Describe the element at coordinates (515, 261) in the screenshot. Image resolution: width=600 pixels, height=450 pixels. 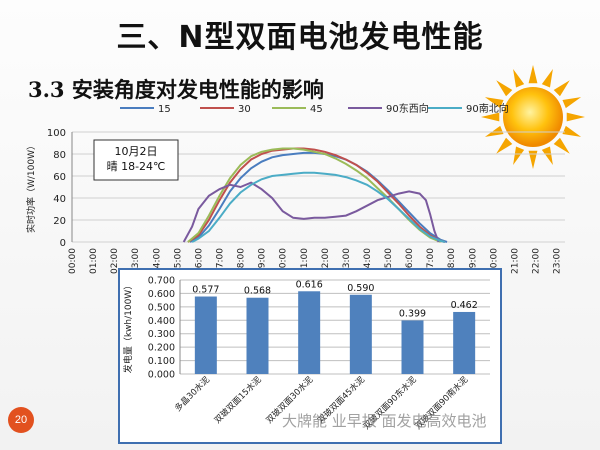
I see `x-tick-label: 21:00` at that location.